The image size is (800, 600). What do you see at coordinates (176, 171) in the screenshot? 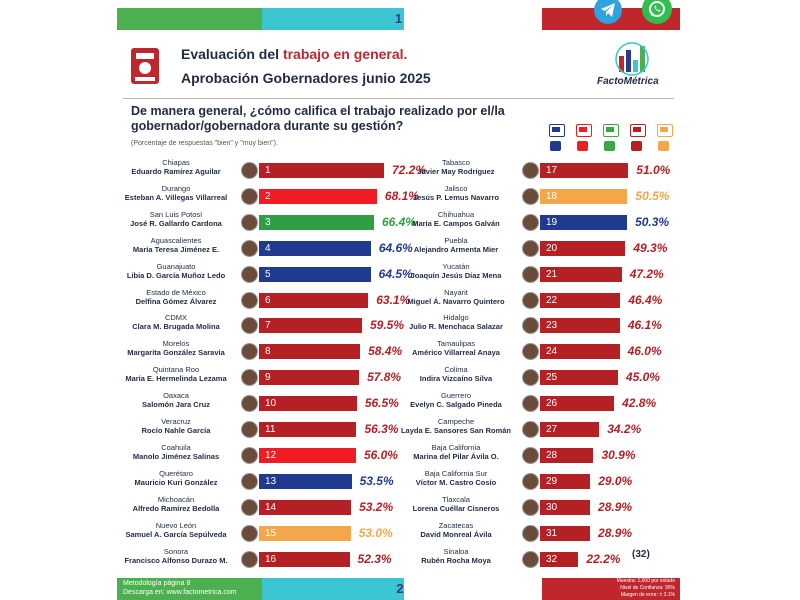
I see `governor-name: Eduardo Ramírez Aguilar` at bounding box center [176, 171].